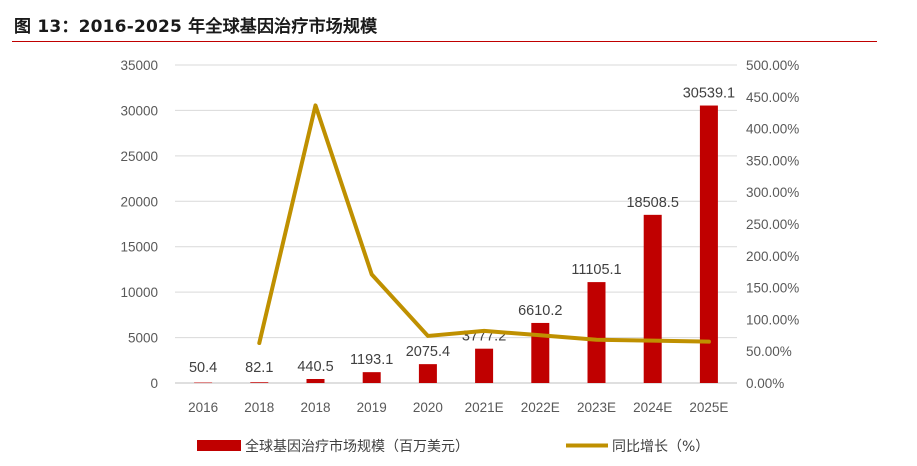 Image resolution: width=917 pixels, height=466 pixels. What do you see at coordinates (660, 447) in the screenshot?
I see `legend-line-label: 同比增长（%）` at bounding box center [660, 447].